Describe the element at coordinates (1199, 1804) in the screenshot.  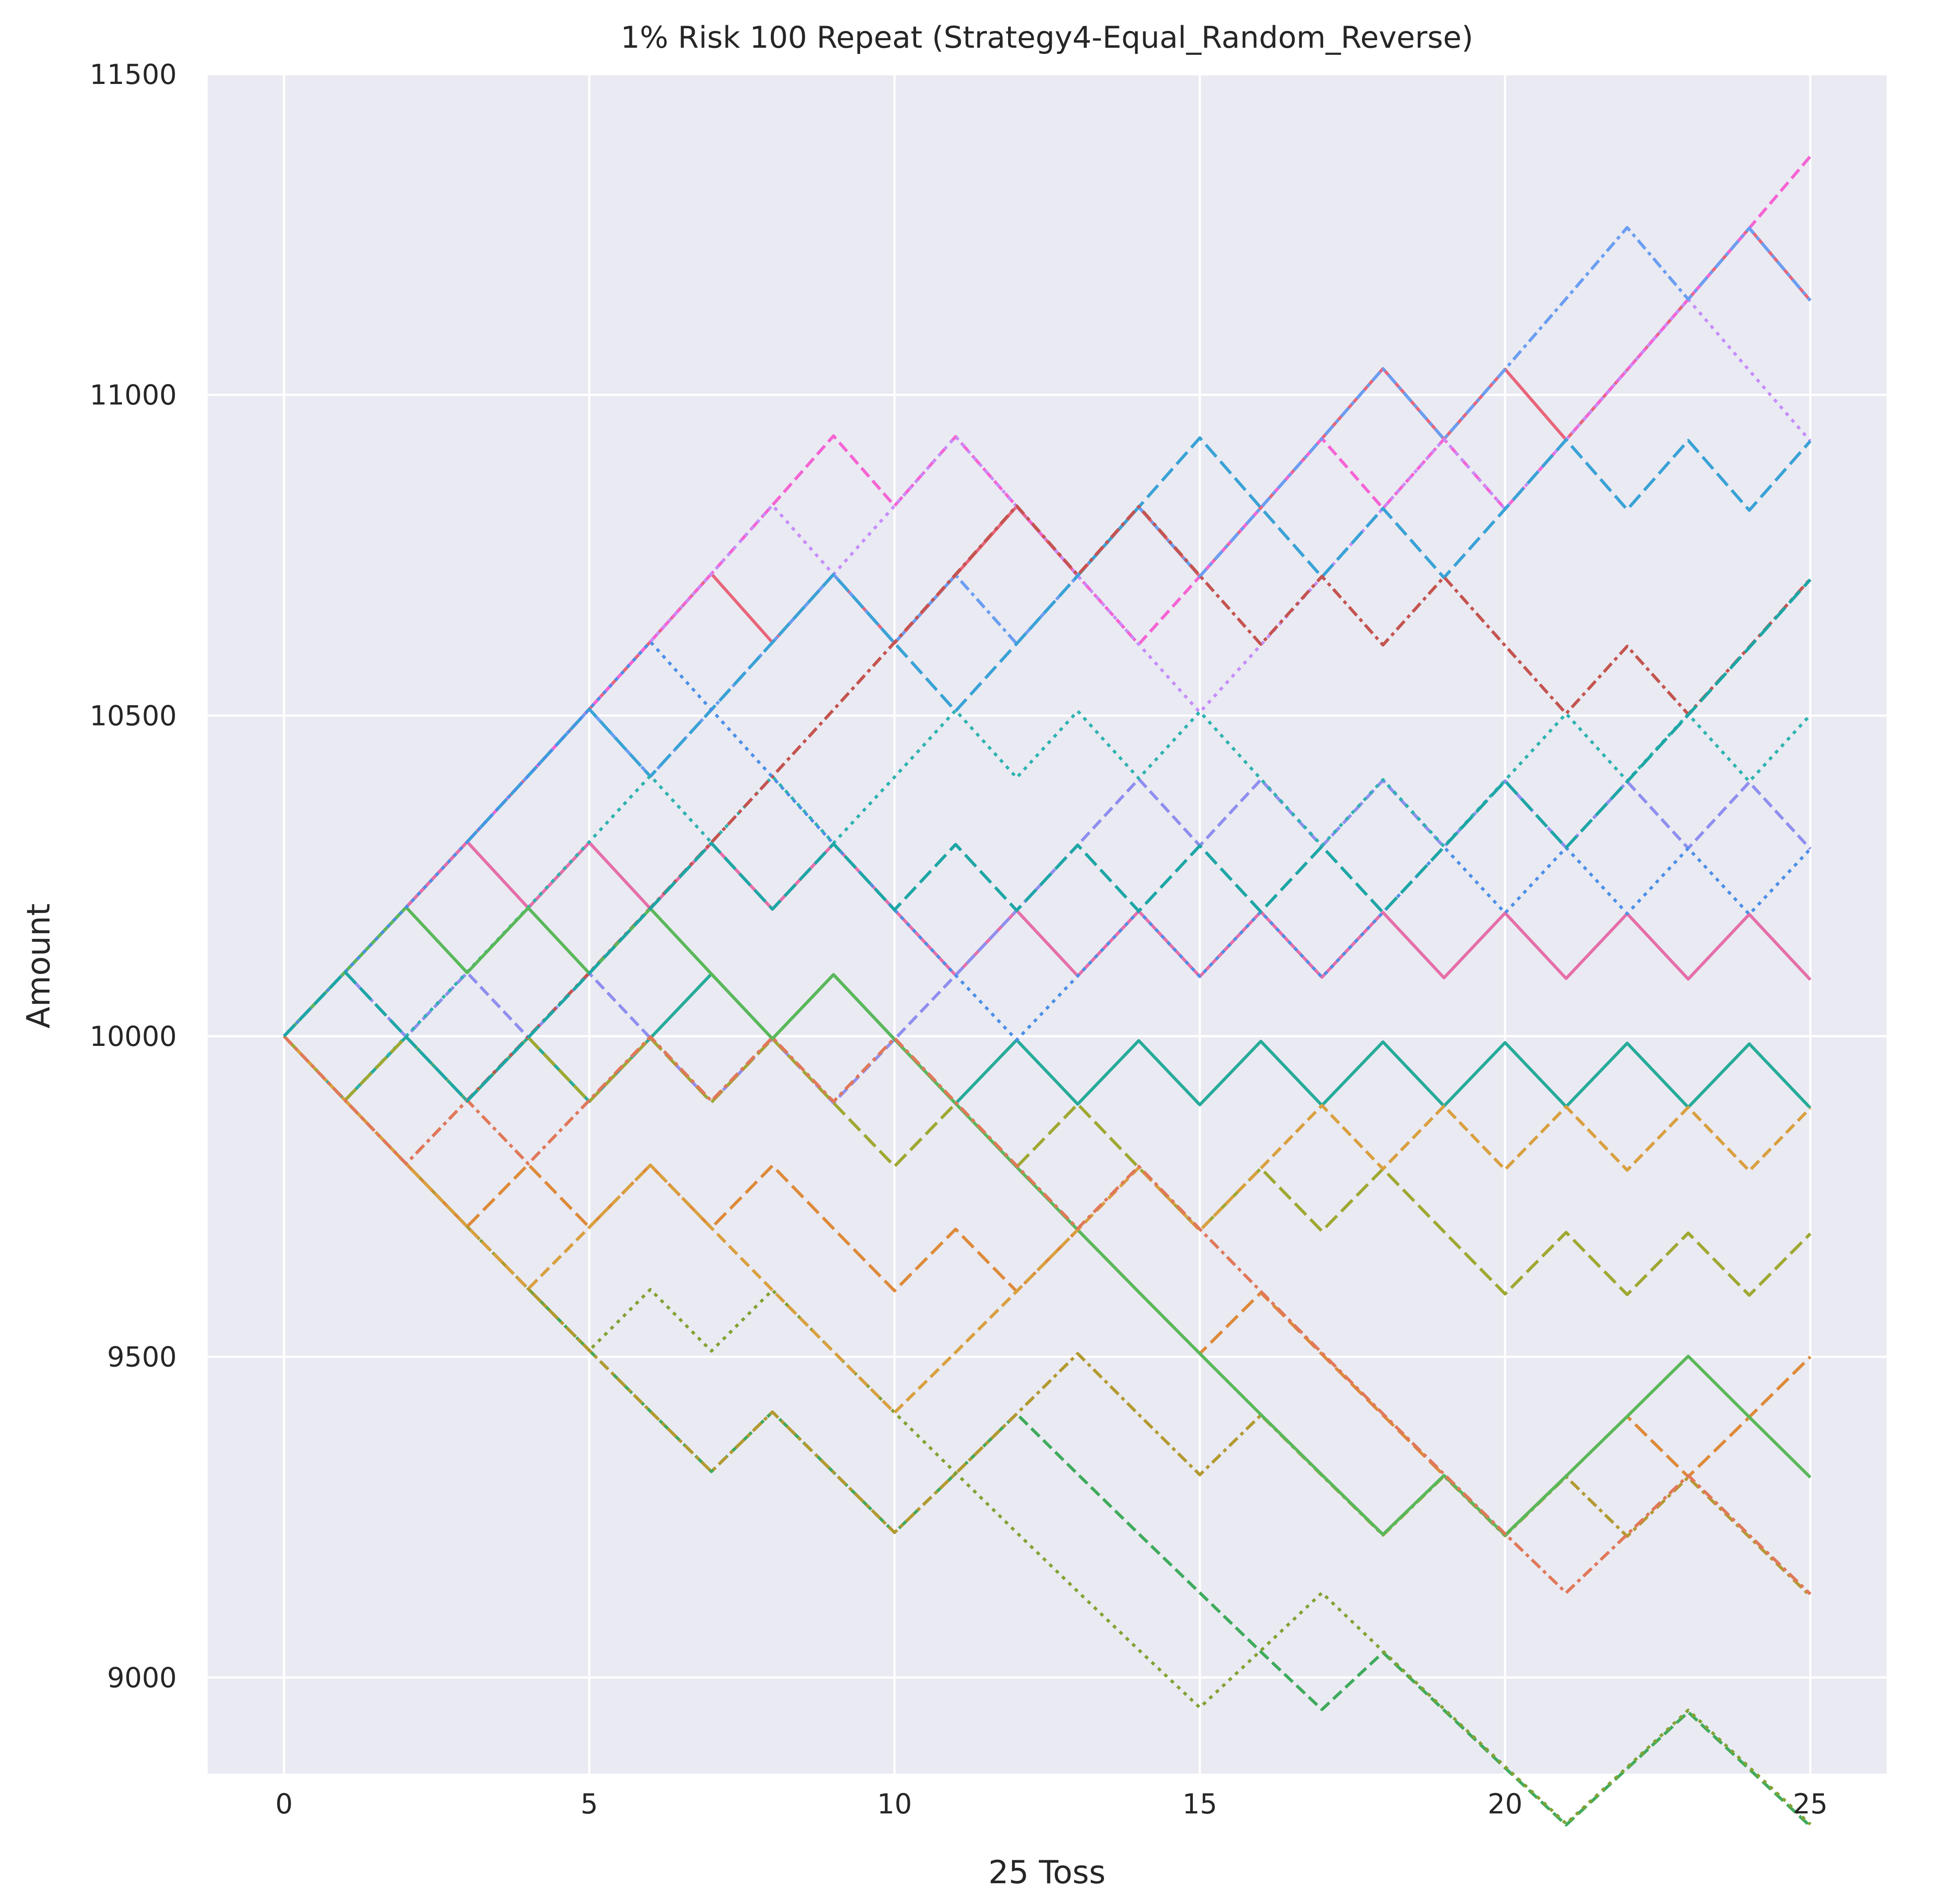
I see `x-tick-label: 15` at that location.